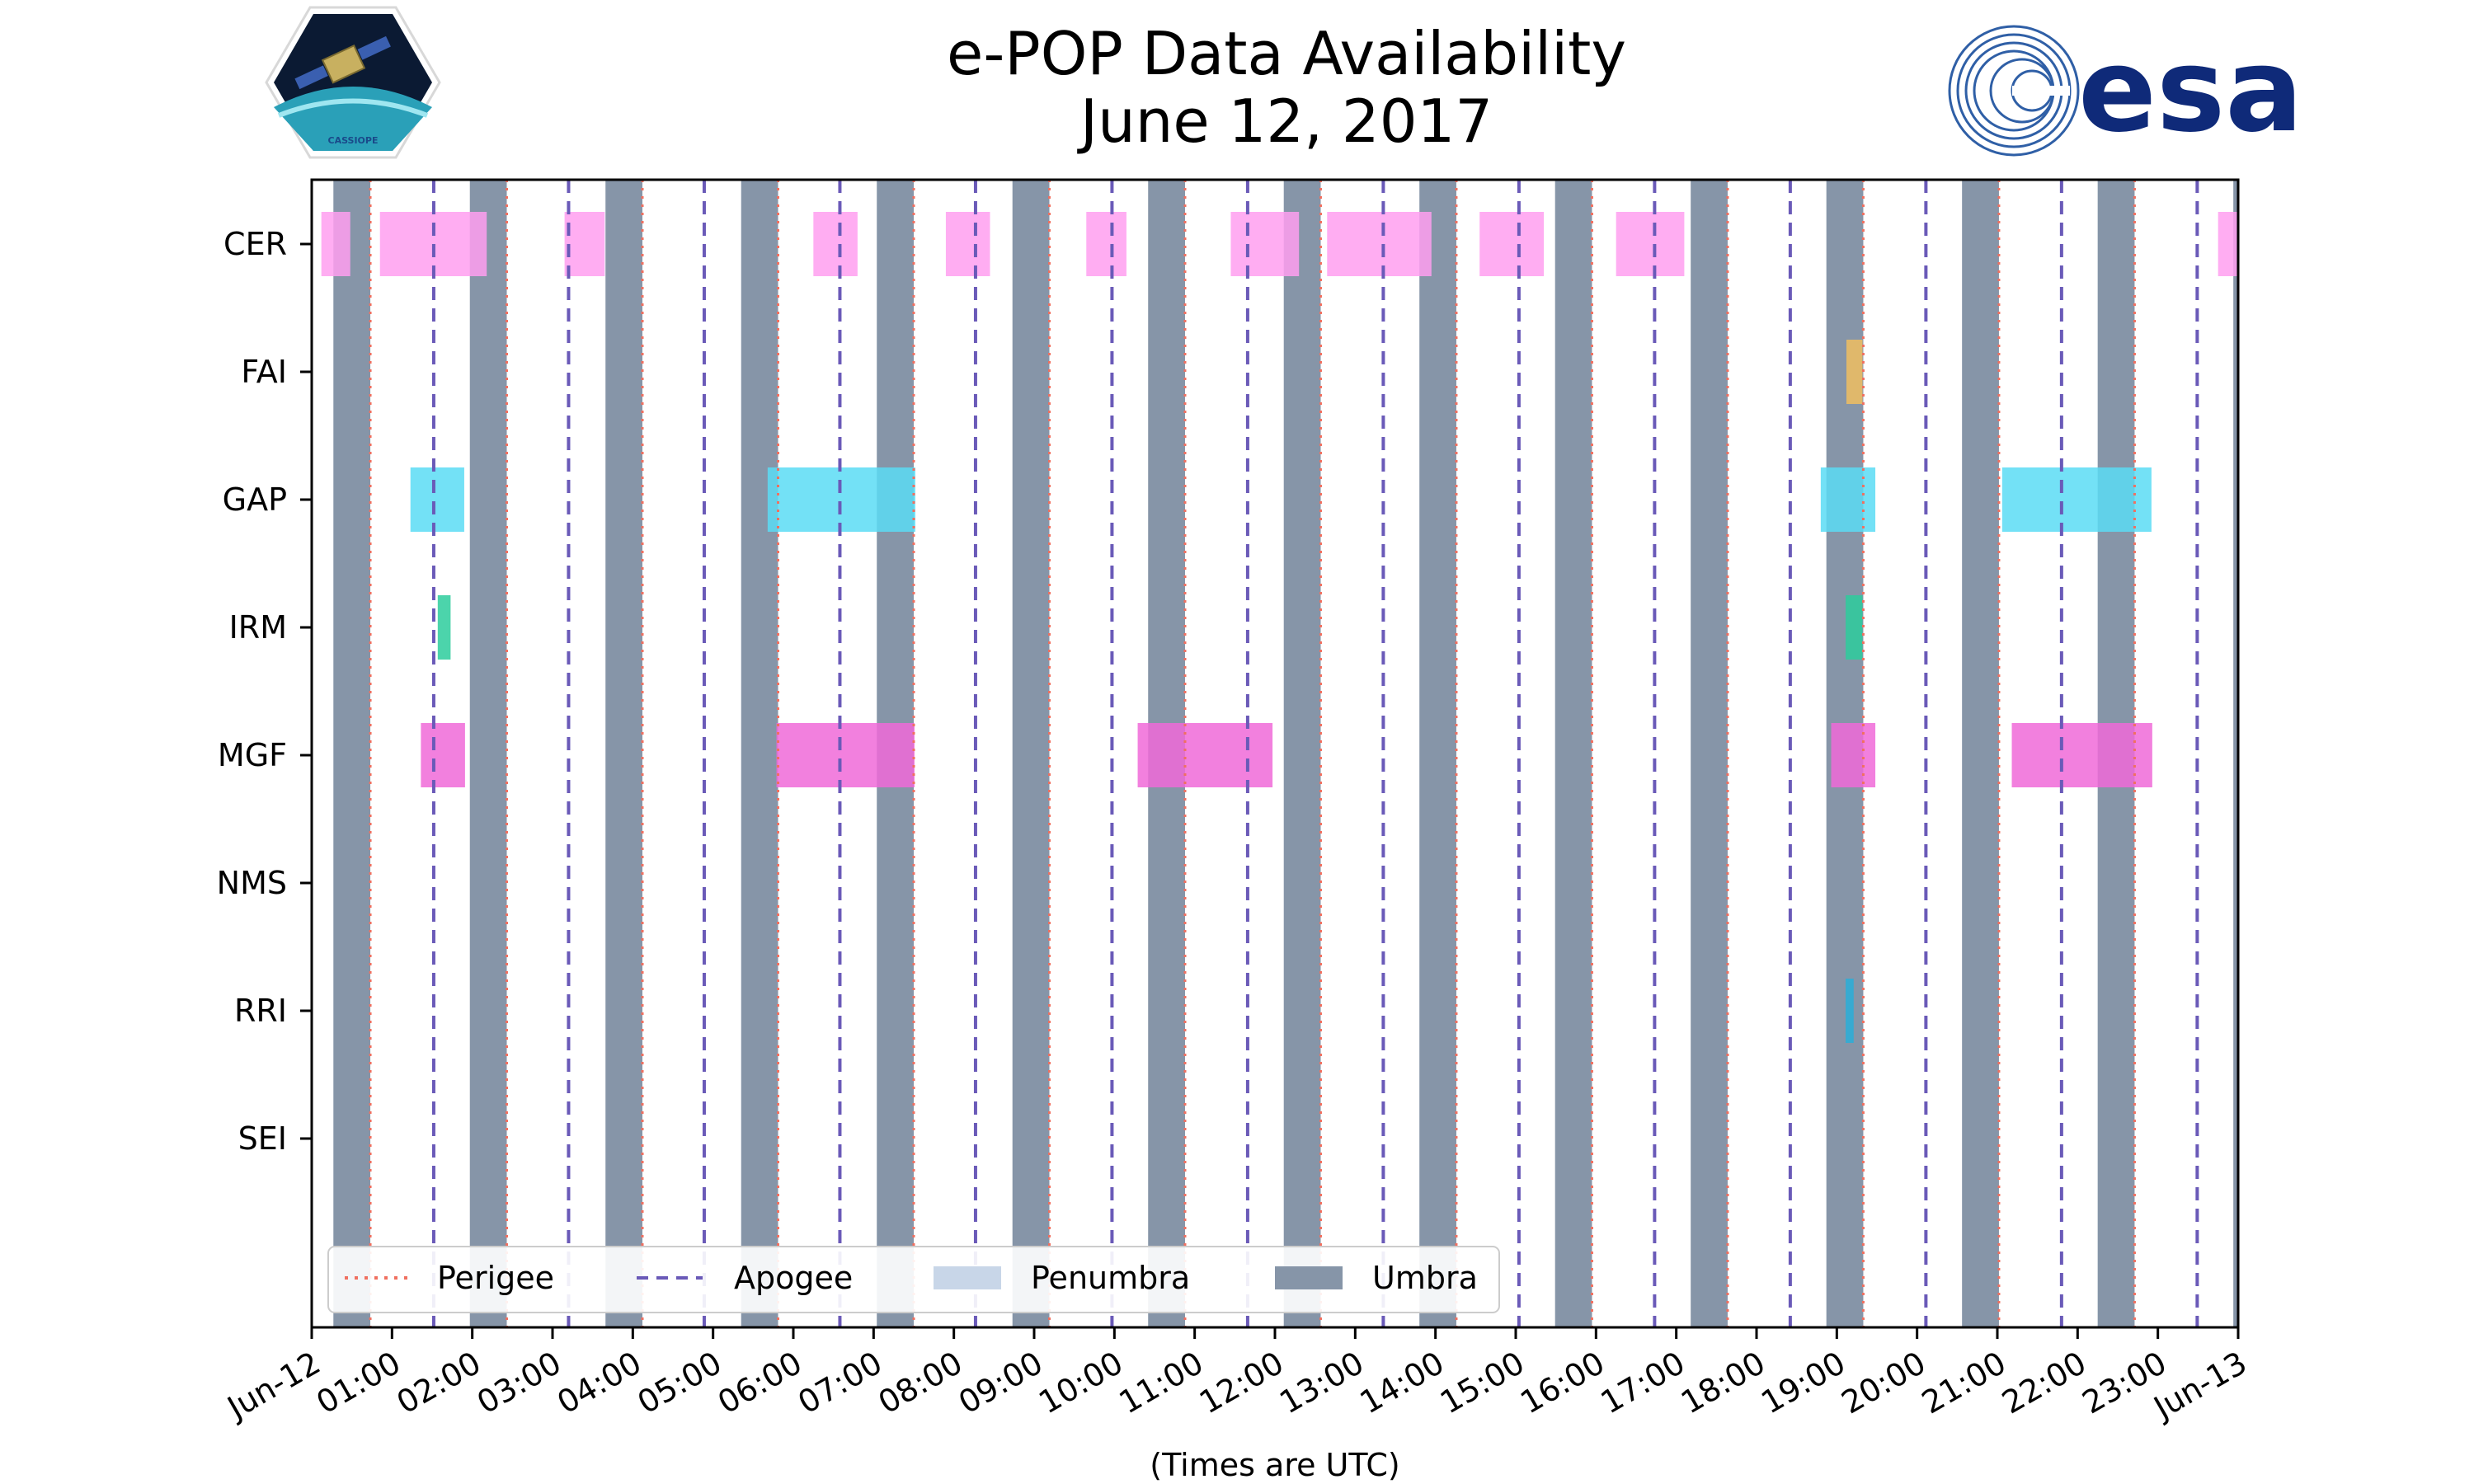 The image size is (2474, 1484). I want to click on x-tick-label-12: 12:00, so click(1241, 1383).